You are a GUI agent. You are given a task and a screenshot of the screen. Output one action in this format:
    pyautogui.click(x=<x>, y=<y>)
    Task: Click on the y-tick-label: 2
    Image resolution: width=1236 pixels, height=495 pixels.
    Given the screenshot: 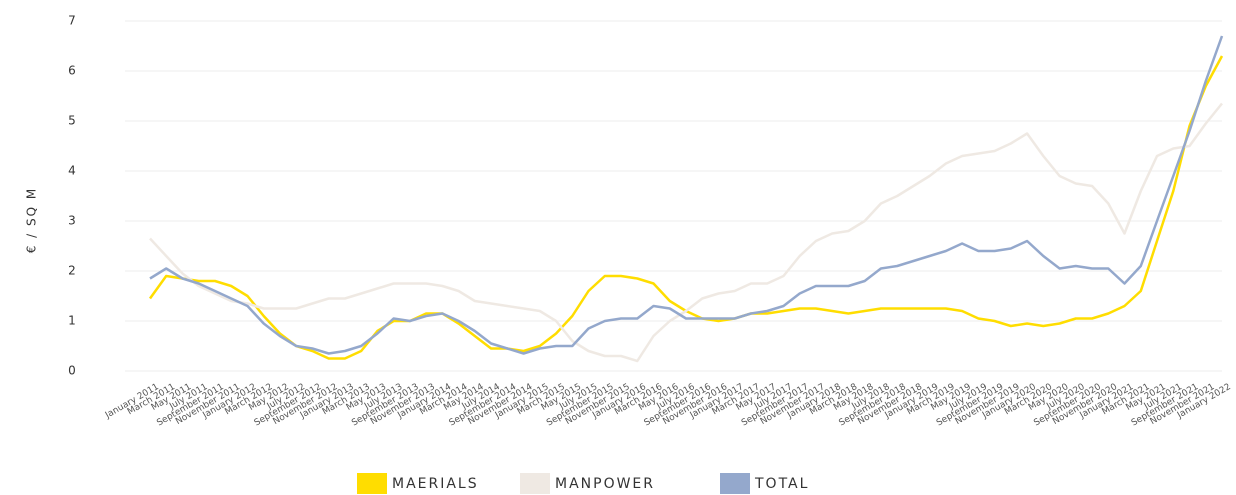 What is the action you would take?
    pyautogui.click(x=72, y=271)
    